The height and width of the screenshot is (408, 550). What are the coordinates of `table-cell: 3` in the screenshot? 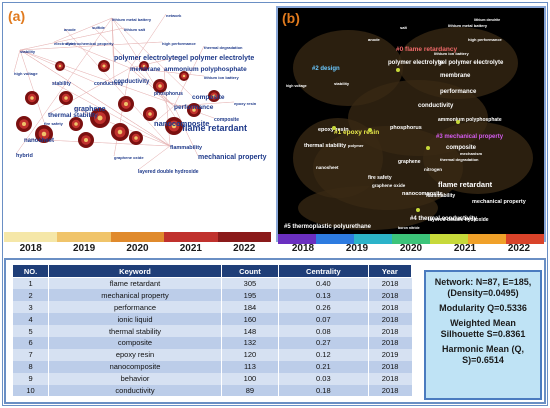 It's located at (30, 307).